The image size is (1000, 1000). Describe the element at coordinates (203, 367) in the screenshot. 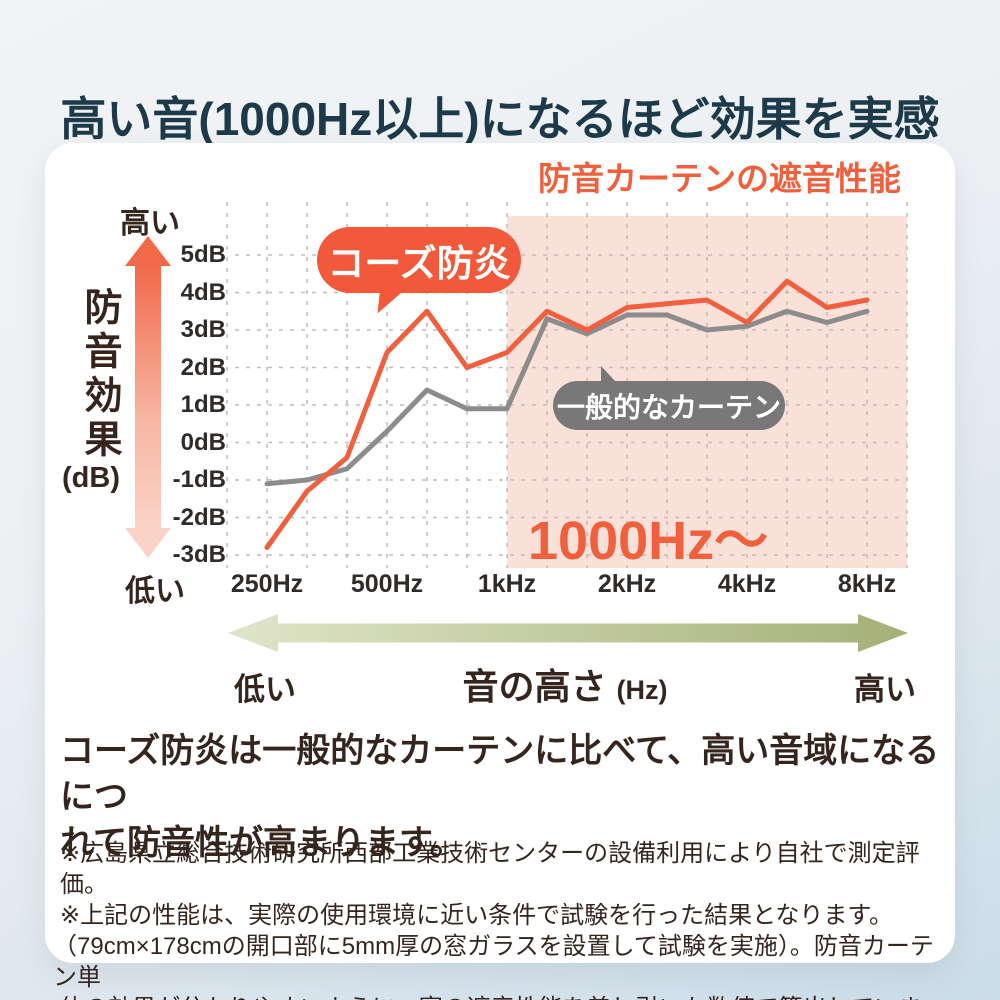

I see `y-tick-label: 2dB` at that location.